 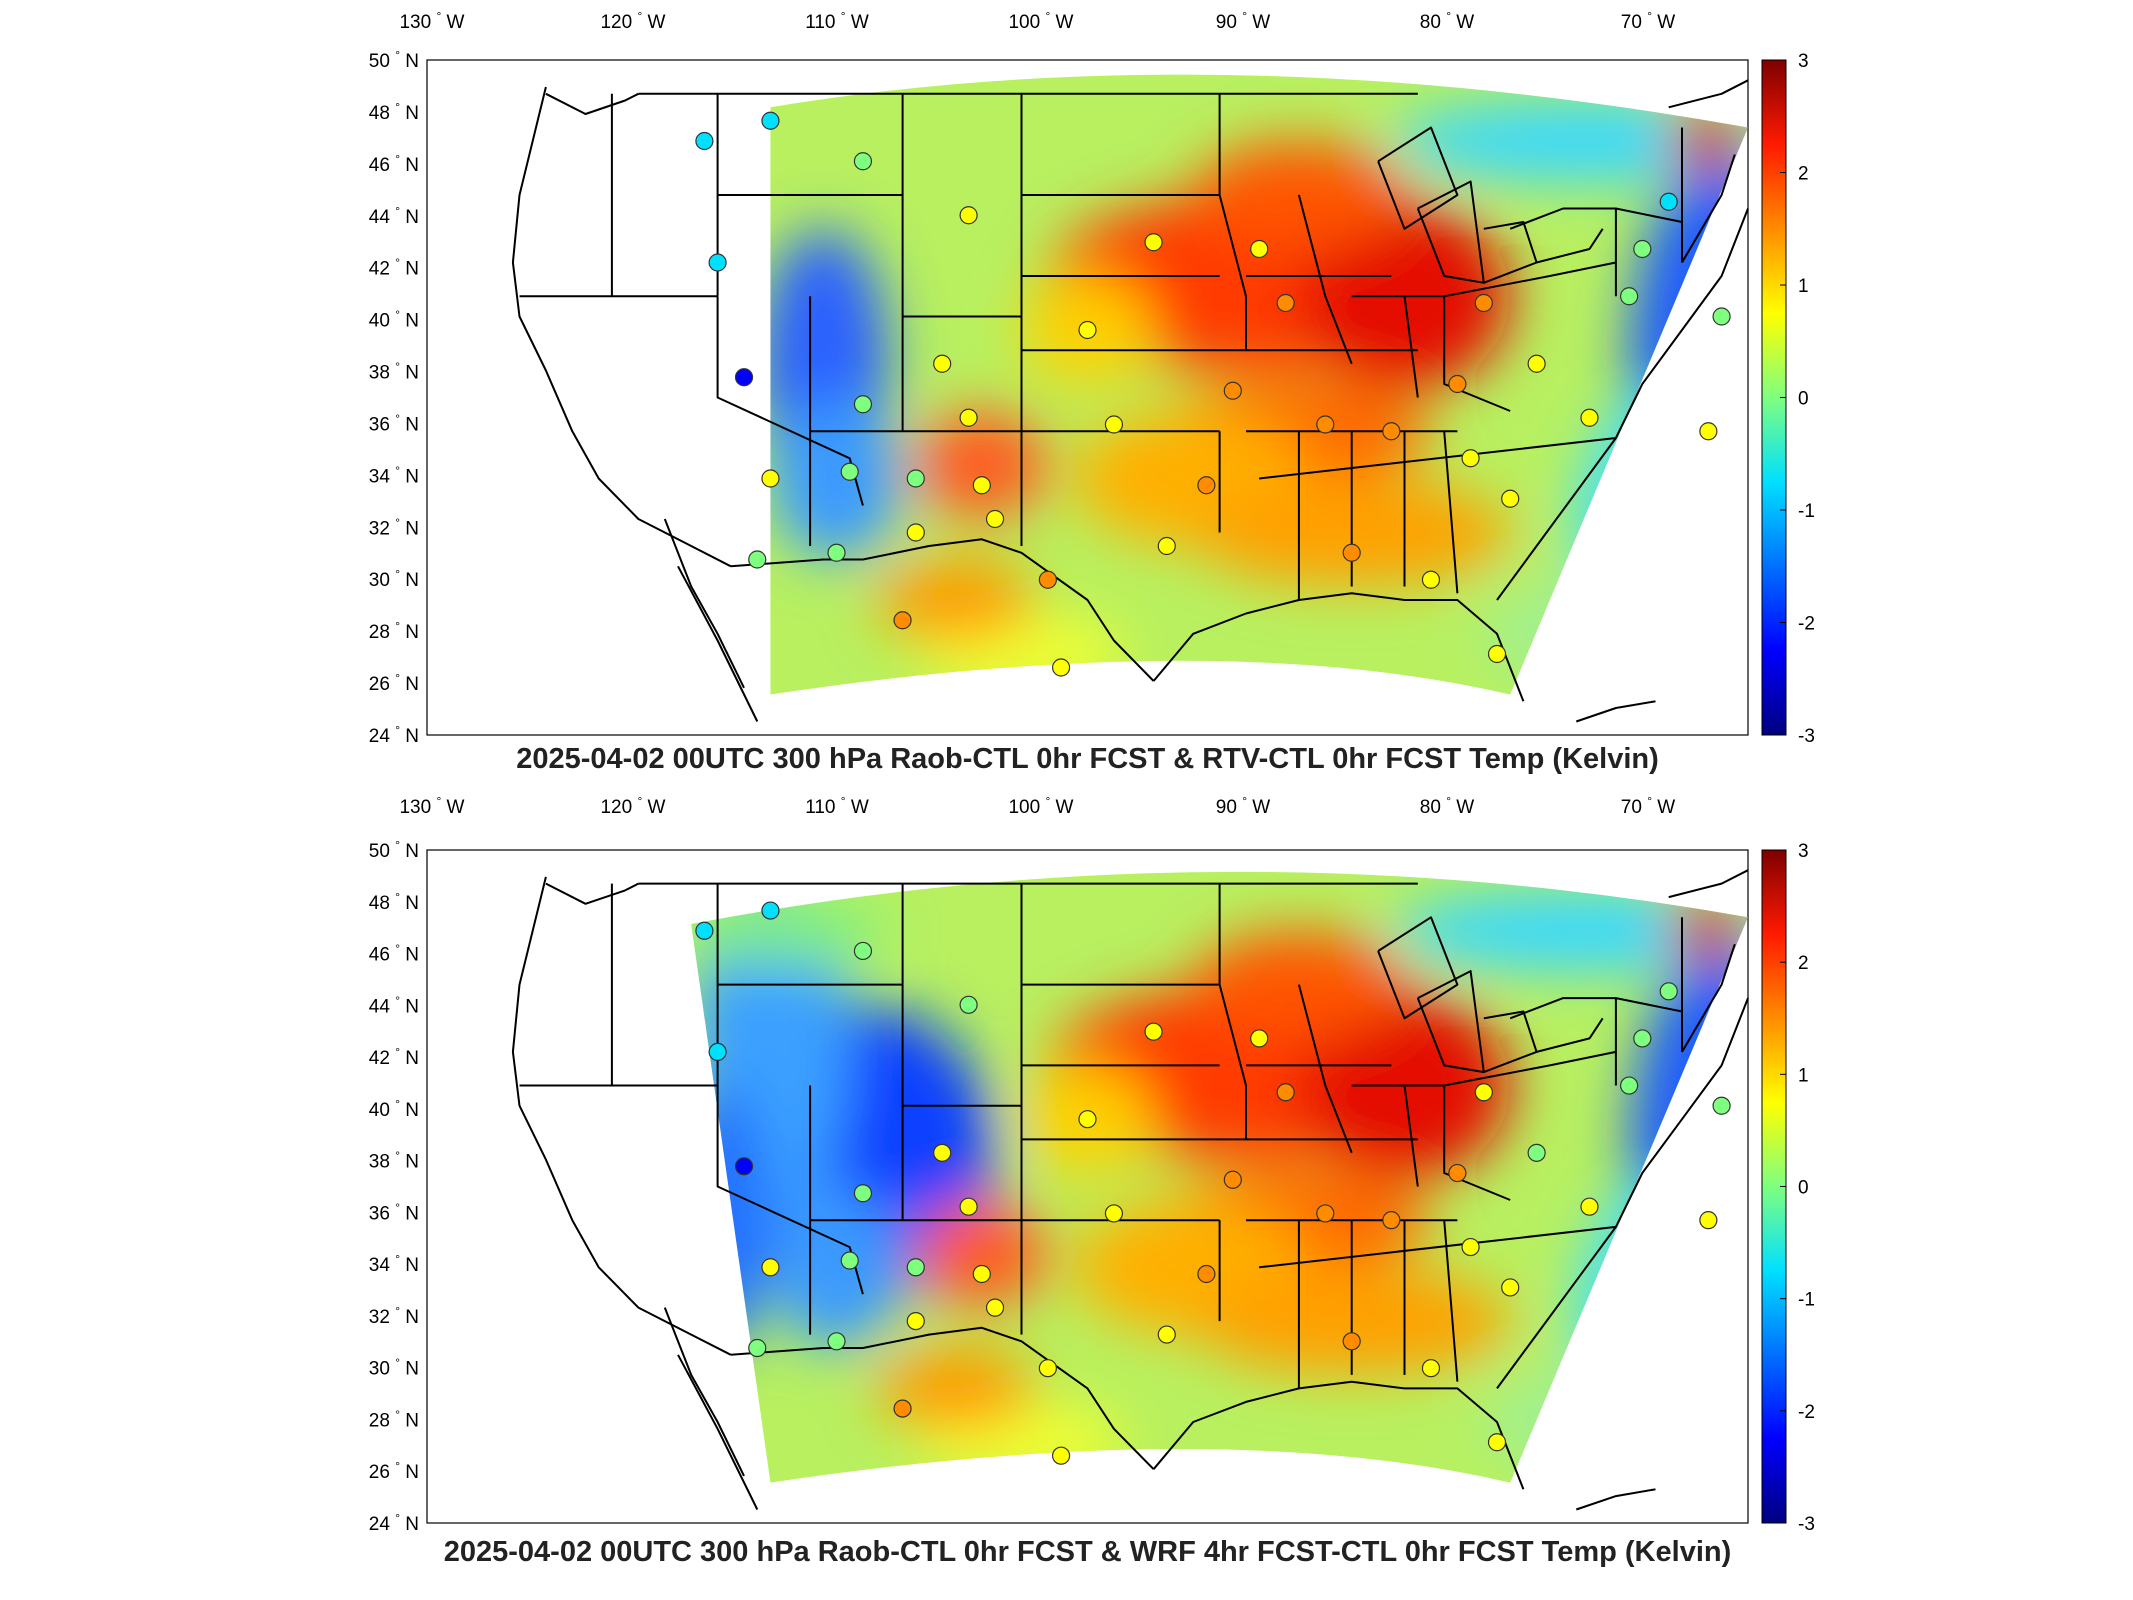 I want to click on lat-tick-label: 42 ° N, so click(x=394, y=1057).